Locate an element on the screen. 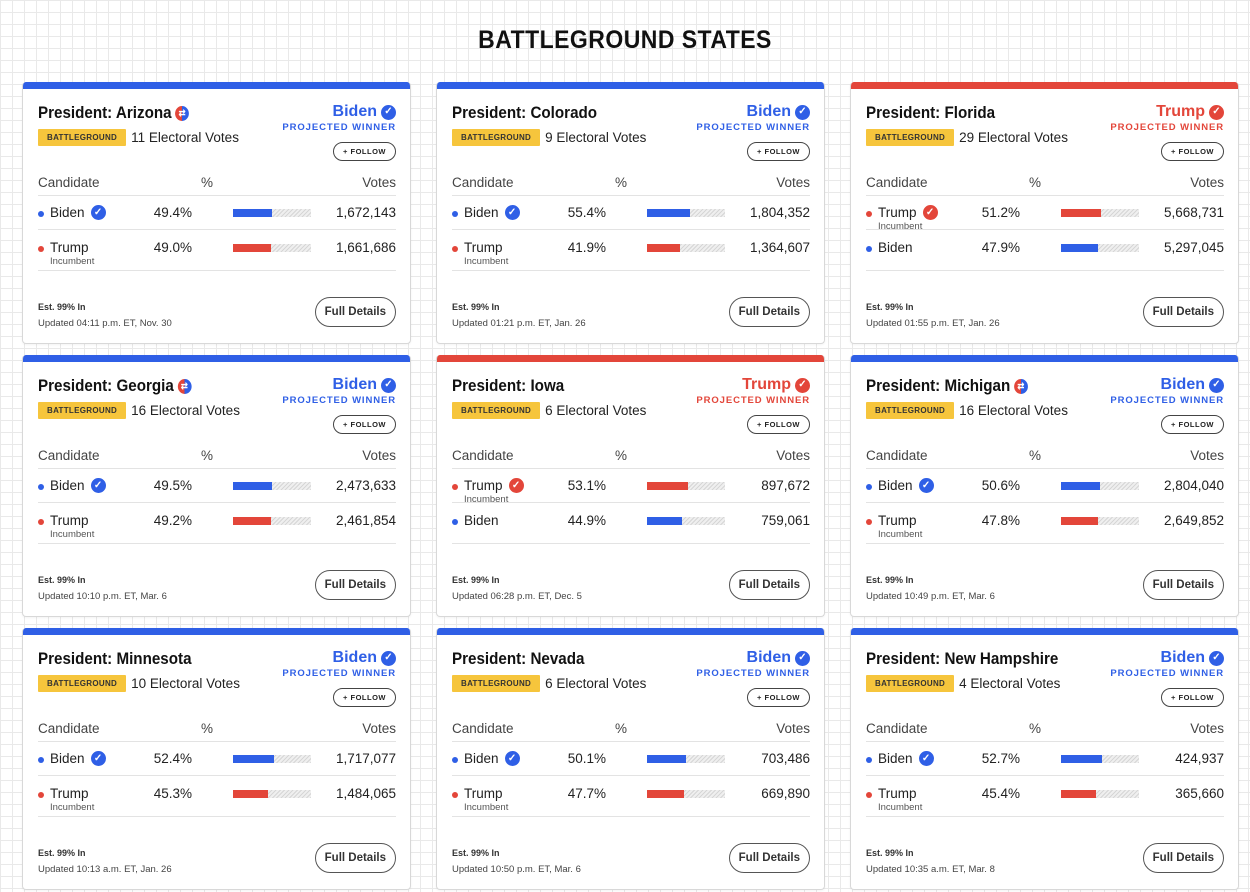 Image resolution: width=1250 pixels, height=892 pixels. race-title-text: President: Iowa is located at coordinates (508, 386).